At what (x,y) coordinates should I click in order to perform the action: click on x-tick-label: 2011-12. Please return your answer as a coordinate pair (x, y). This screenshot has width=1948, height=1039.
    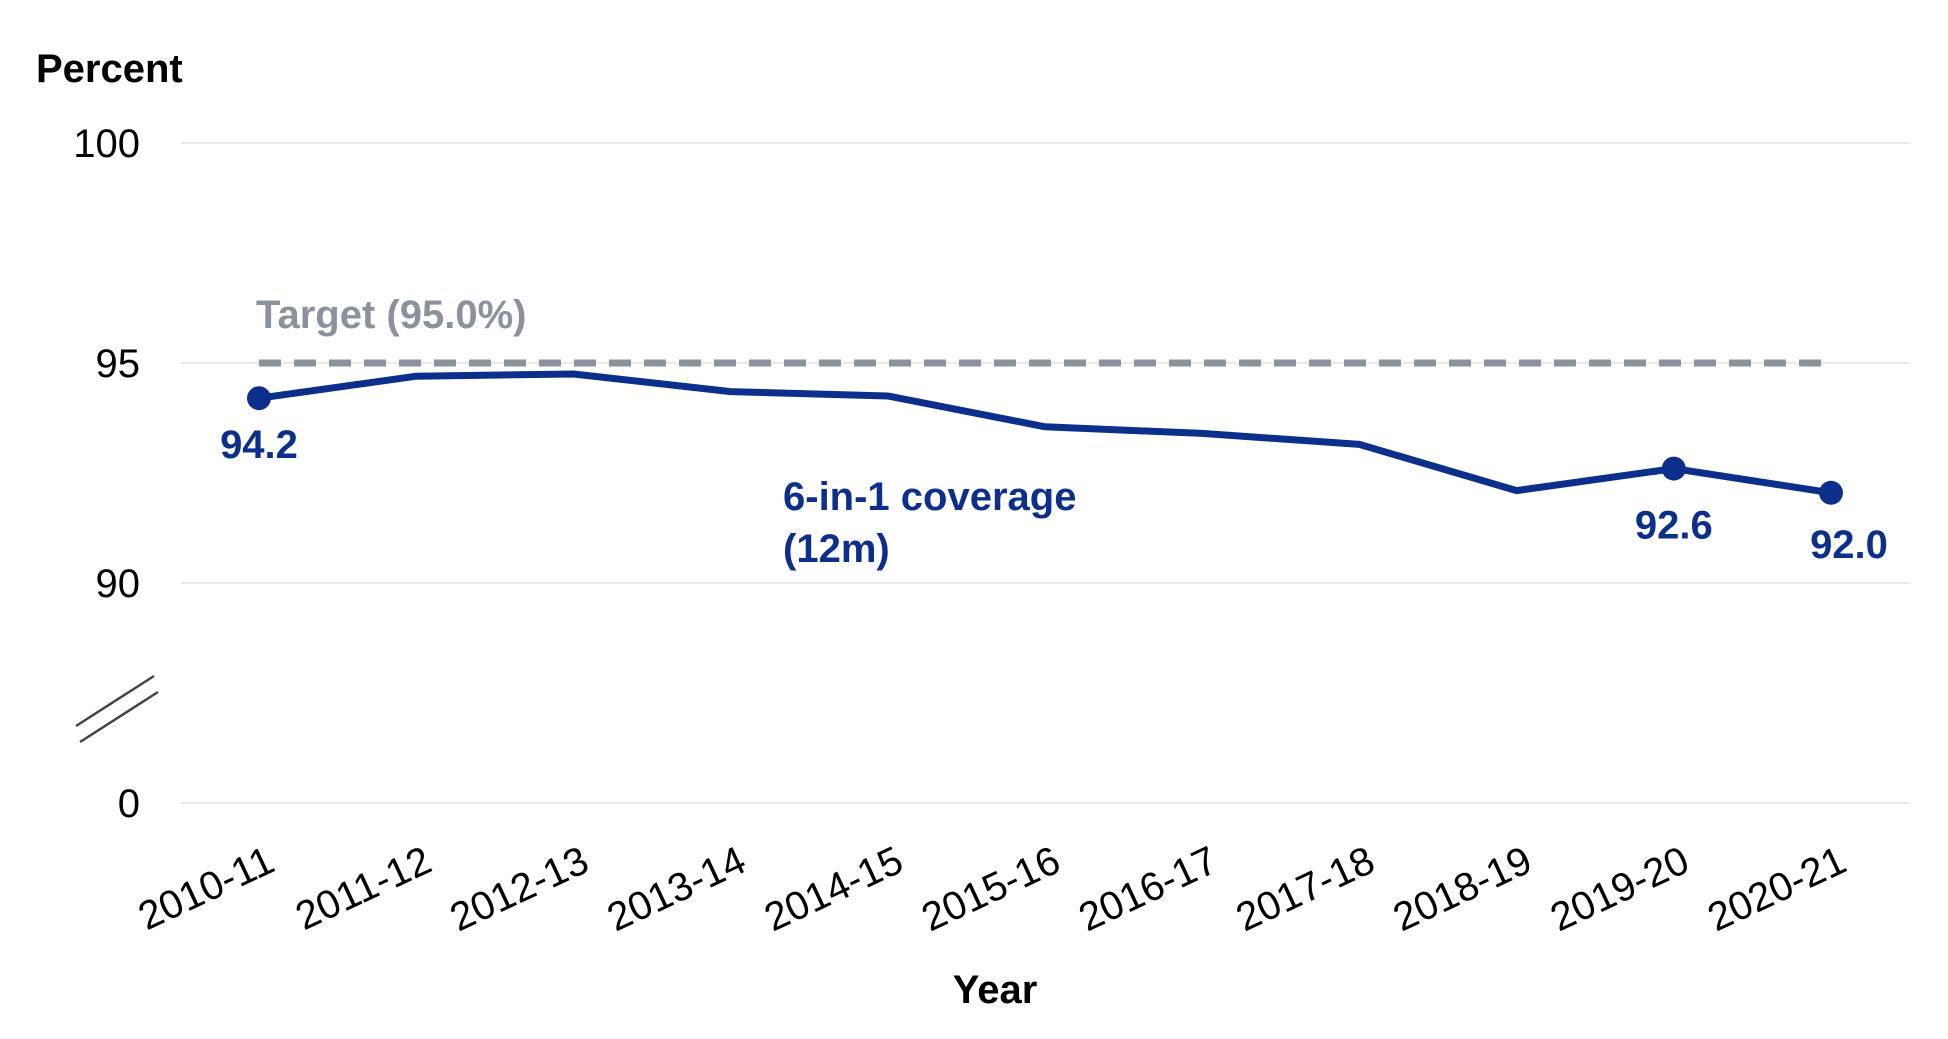
    Looking at the image, I should click on (363, 888).